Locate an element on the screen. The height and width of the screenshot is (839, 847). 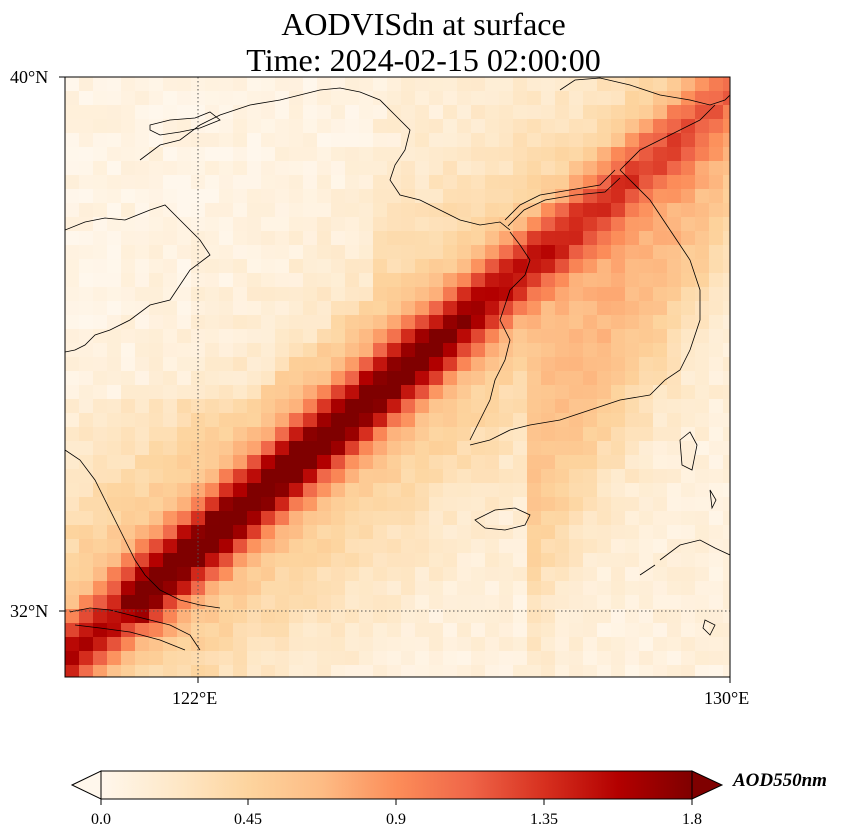
lat-label-32n: 32°N is located at coordinates (29, 611).